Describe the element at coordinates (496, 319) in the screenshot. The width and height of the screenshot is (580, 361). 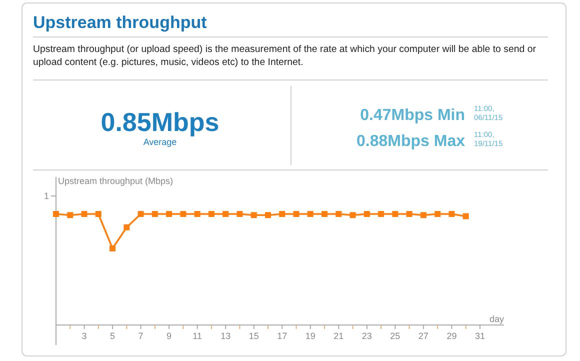
I see `x-axis-title: day` at that location.